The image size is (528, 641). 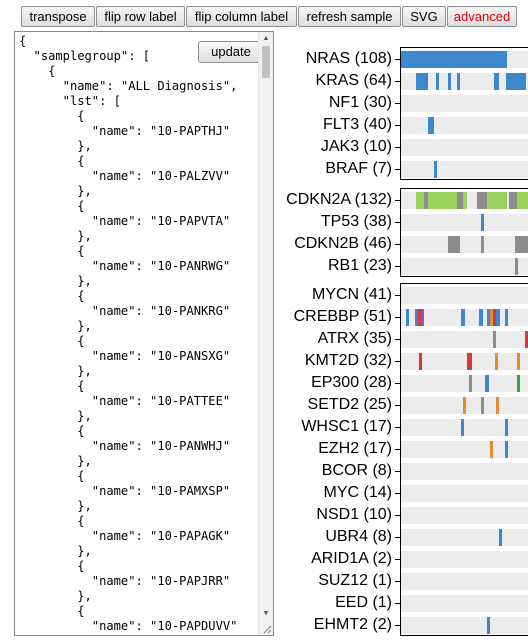 I want to click on transpose-button: transpose, so click(x=58, y=16).